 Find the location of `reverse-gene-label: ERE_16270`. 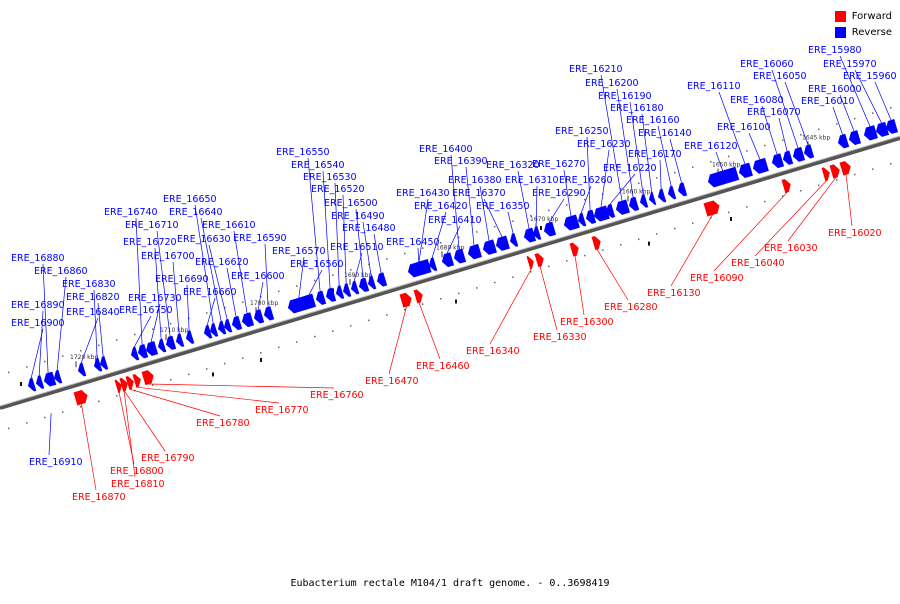

reverse-gene-label: ERE_16270 is located at coordinates (559, 164).